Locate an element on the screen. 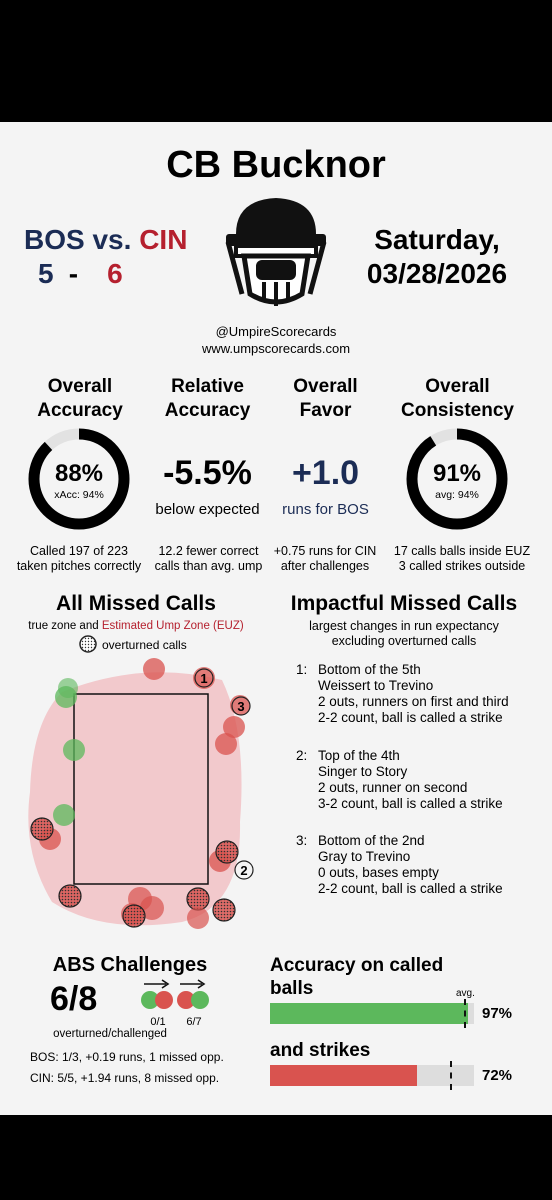 The image size is (552, 1200). accuracy-xacc: xAcc: 94% is located at coordinates (79, 495).